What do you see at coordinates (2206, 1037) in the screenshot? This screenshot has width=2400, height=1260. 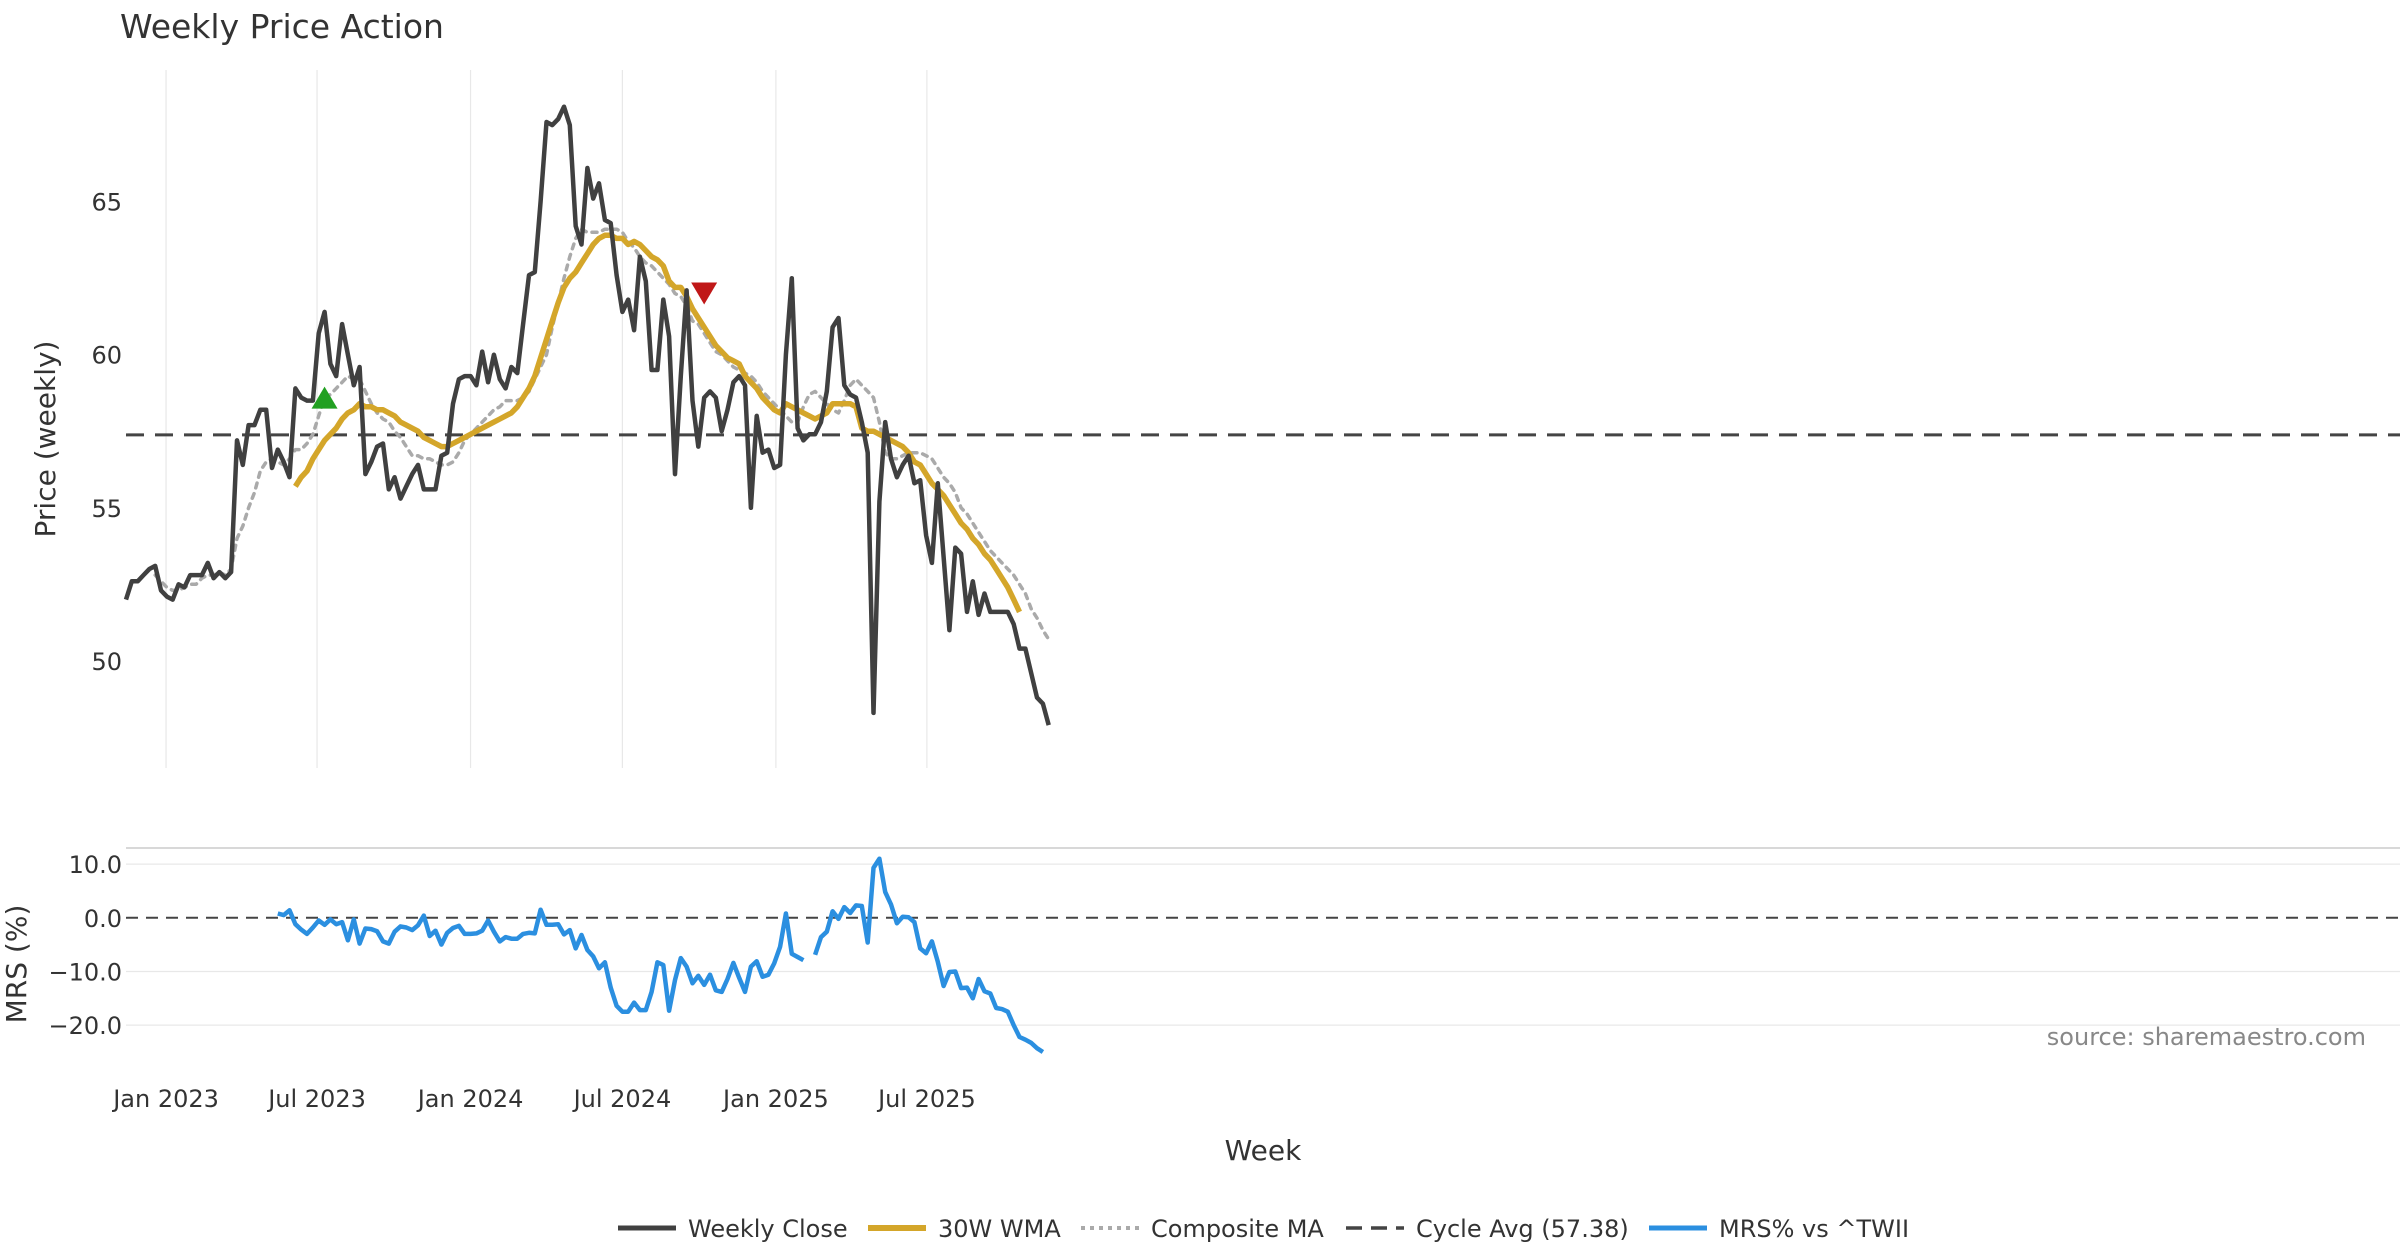 I see `source-text: source: sharemaestro.com` at bounding box center [2206, 1037].